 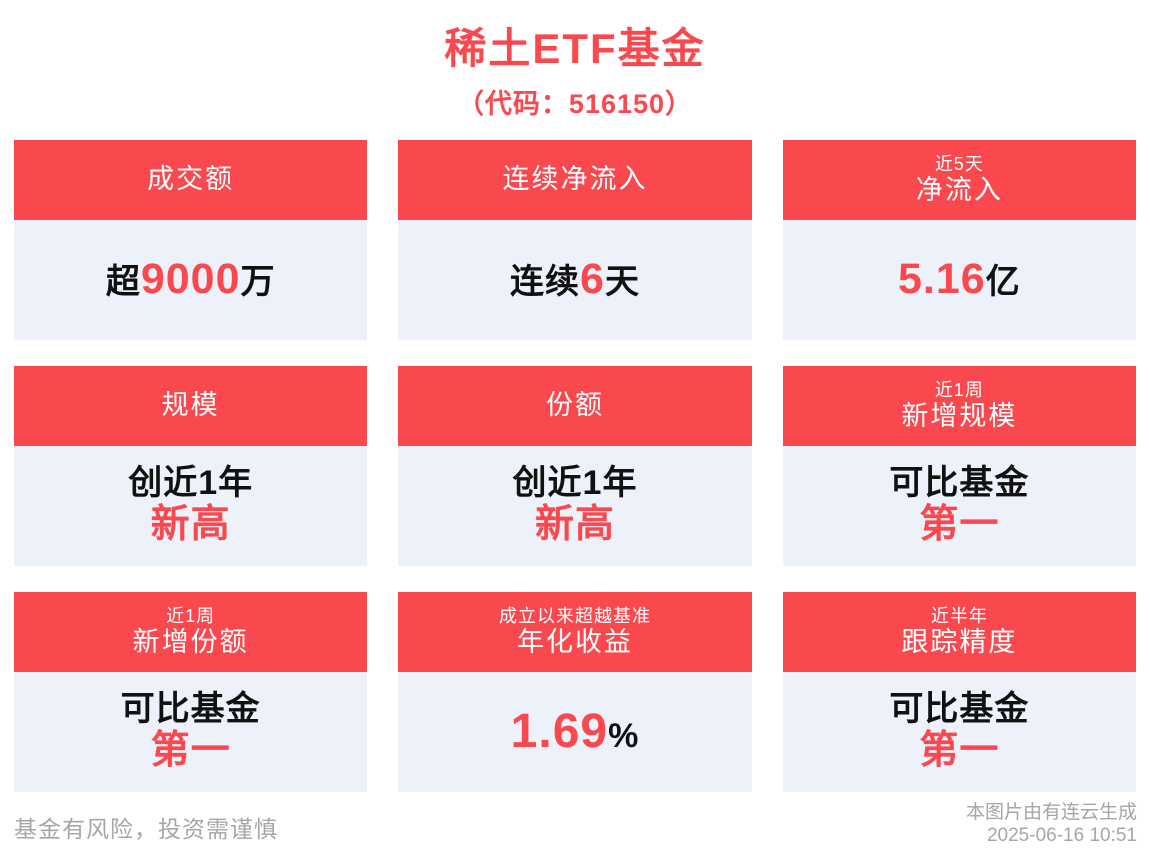 I want to click on page-title: 稀土ETF基金, so click(x=575, y=48).